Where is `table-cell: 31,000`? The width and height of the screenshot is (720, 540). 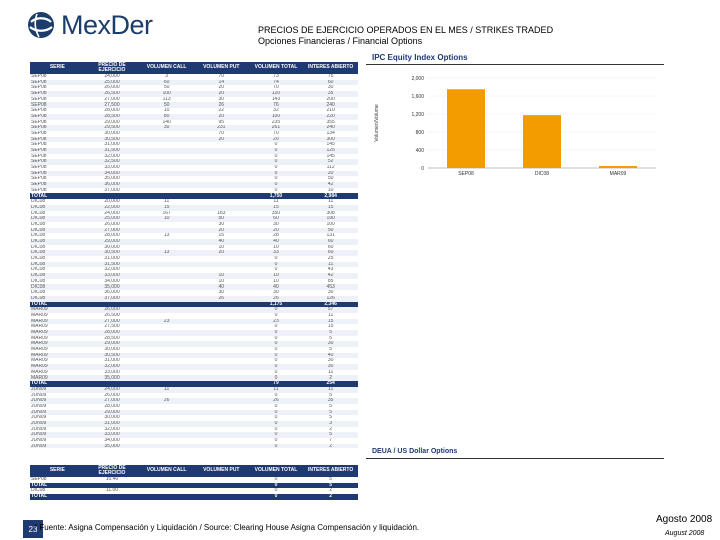
table-cell: 31,000 is located at coordinates (112, 423).